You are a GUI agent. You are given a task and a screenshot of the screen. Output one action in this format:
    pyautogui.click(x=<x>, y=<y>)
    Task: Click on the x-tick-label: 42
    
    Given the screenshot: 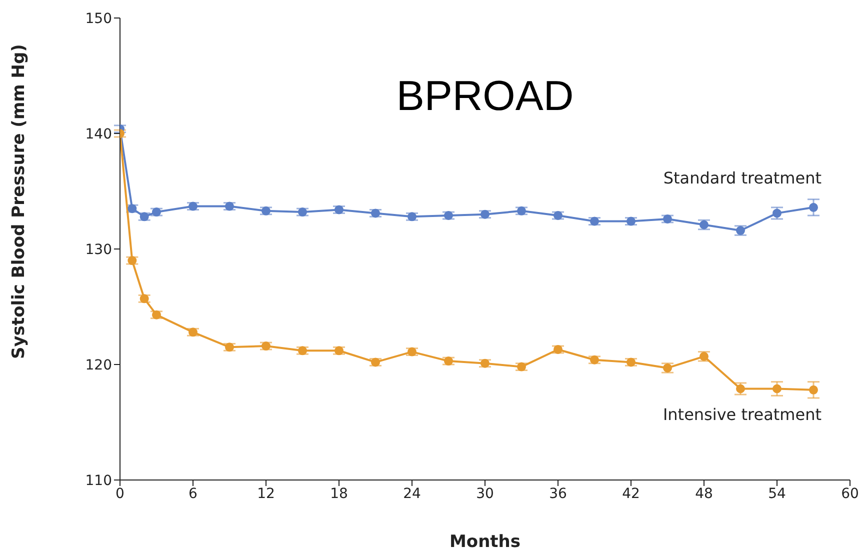 What is the action you would take?
    pyautogui.click(x=631, y=494)
    